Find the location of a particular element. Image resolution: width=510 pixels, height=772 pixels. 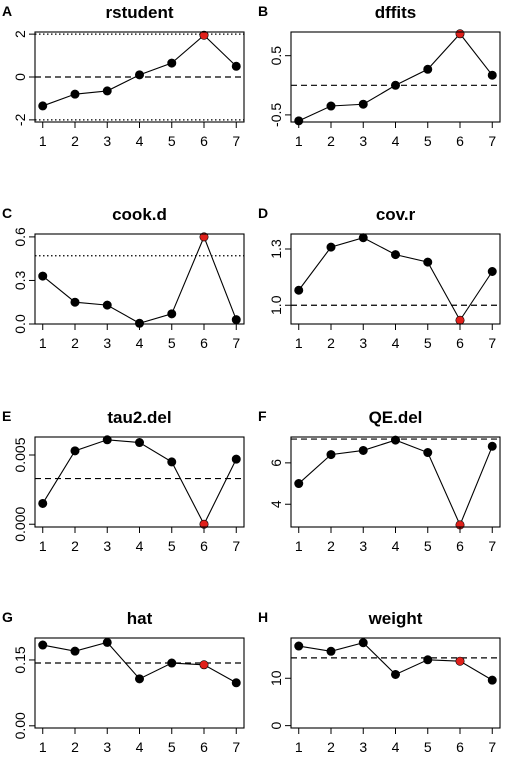

x-tick-label-b-6: 6 is located at coordinates (460, 141).